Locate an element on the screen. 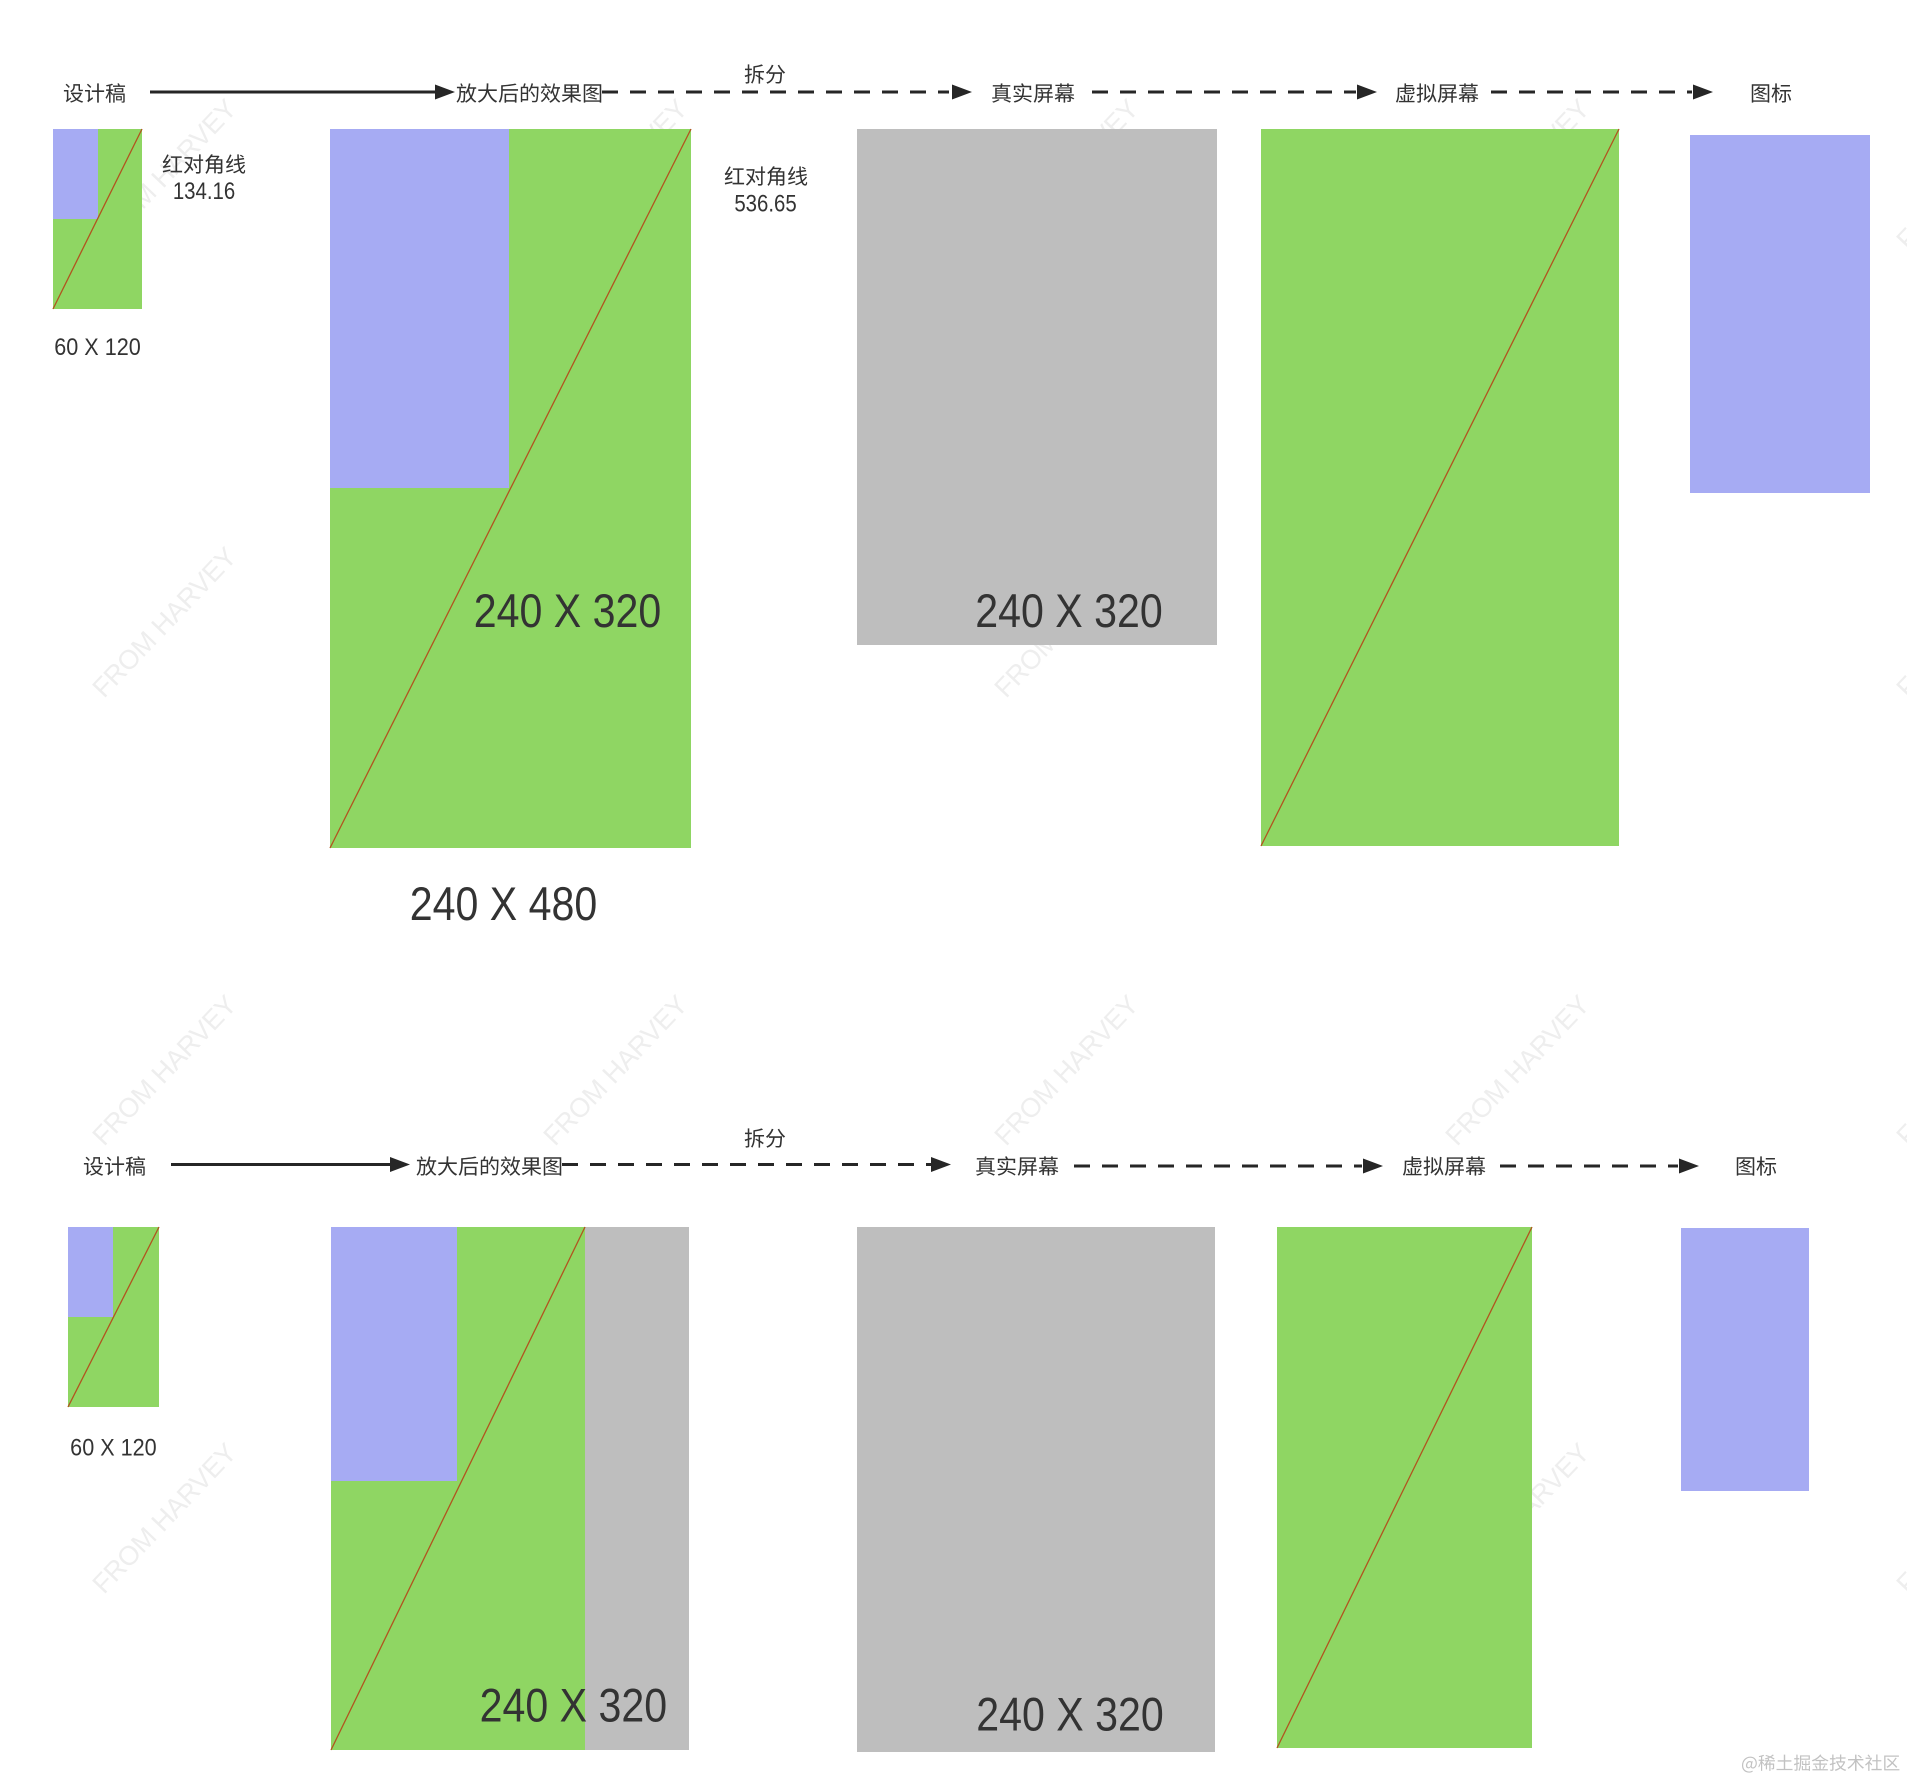  svg-text: 134.16 is located at coordinates (204, 191).